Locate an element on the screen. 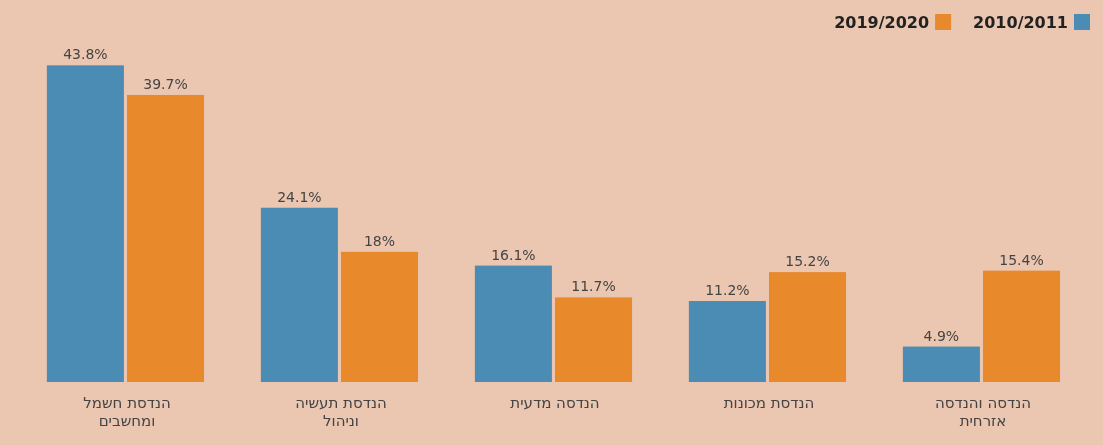 The width and height of the screenshot is (1103, 445). x-tick-label: הנדסת מכונות is located at coordinates (769, 403).